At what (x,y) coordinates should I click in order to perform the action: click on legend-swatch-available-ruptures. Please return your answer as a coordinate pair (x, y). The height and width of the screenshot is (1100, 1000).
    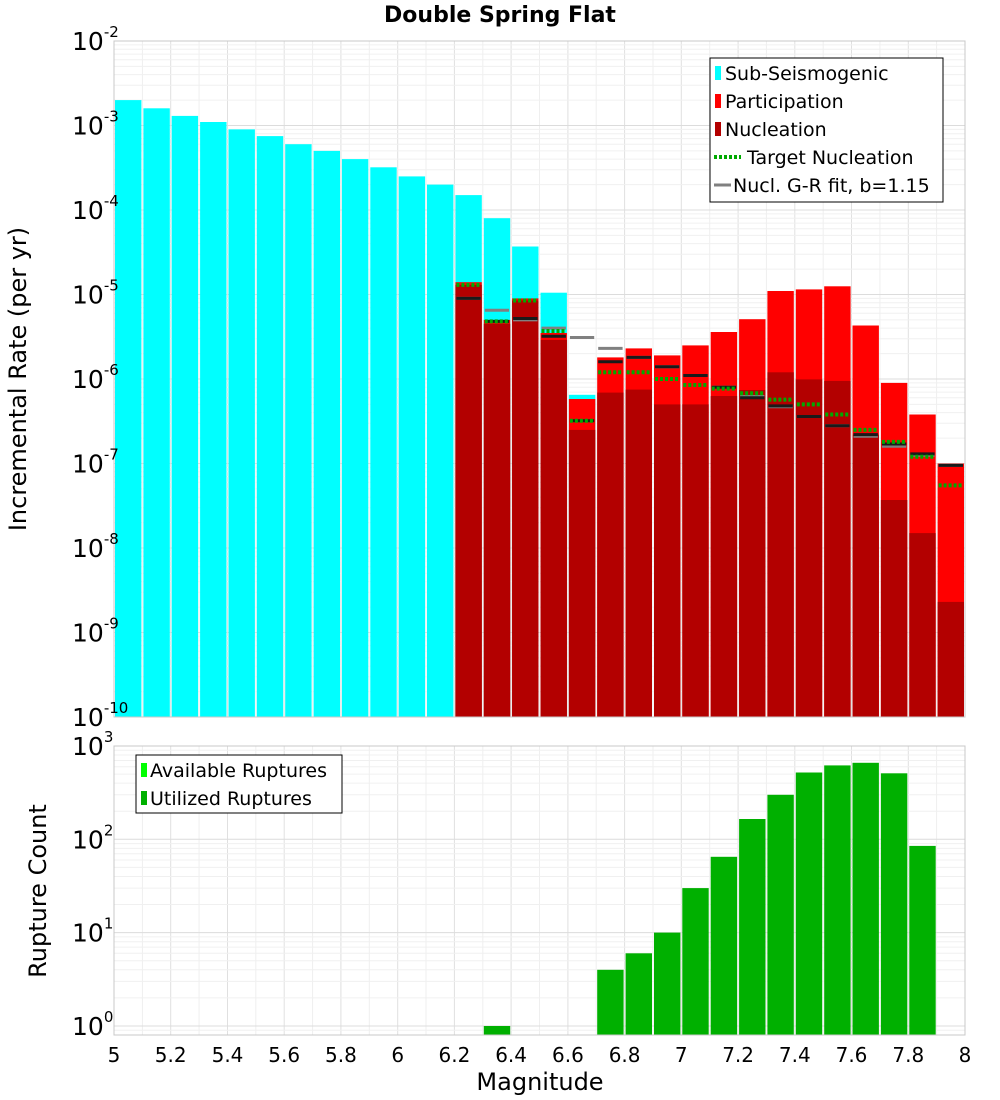
    Looking at the image, I should click on (144, 770).